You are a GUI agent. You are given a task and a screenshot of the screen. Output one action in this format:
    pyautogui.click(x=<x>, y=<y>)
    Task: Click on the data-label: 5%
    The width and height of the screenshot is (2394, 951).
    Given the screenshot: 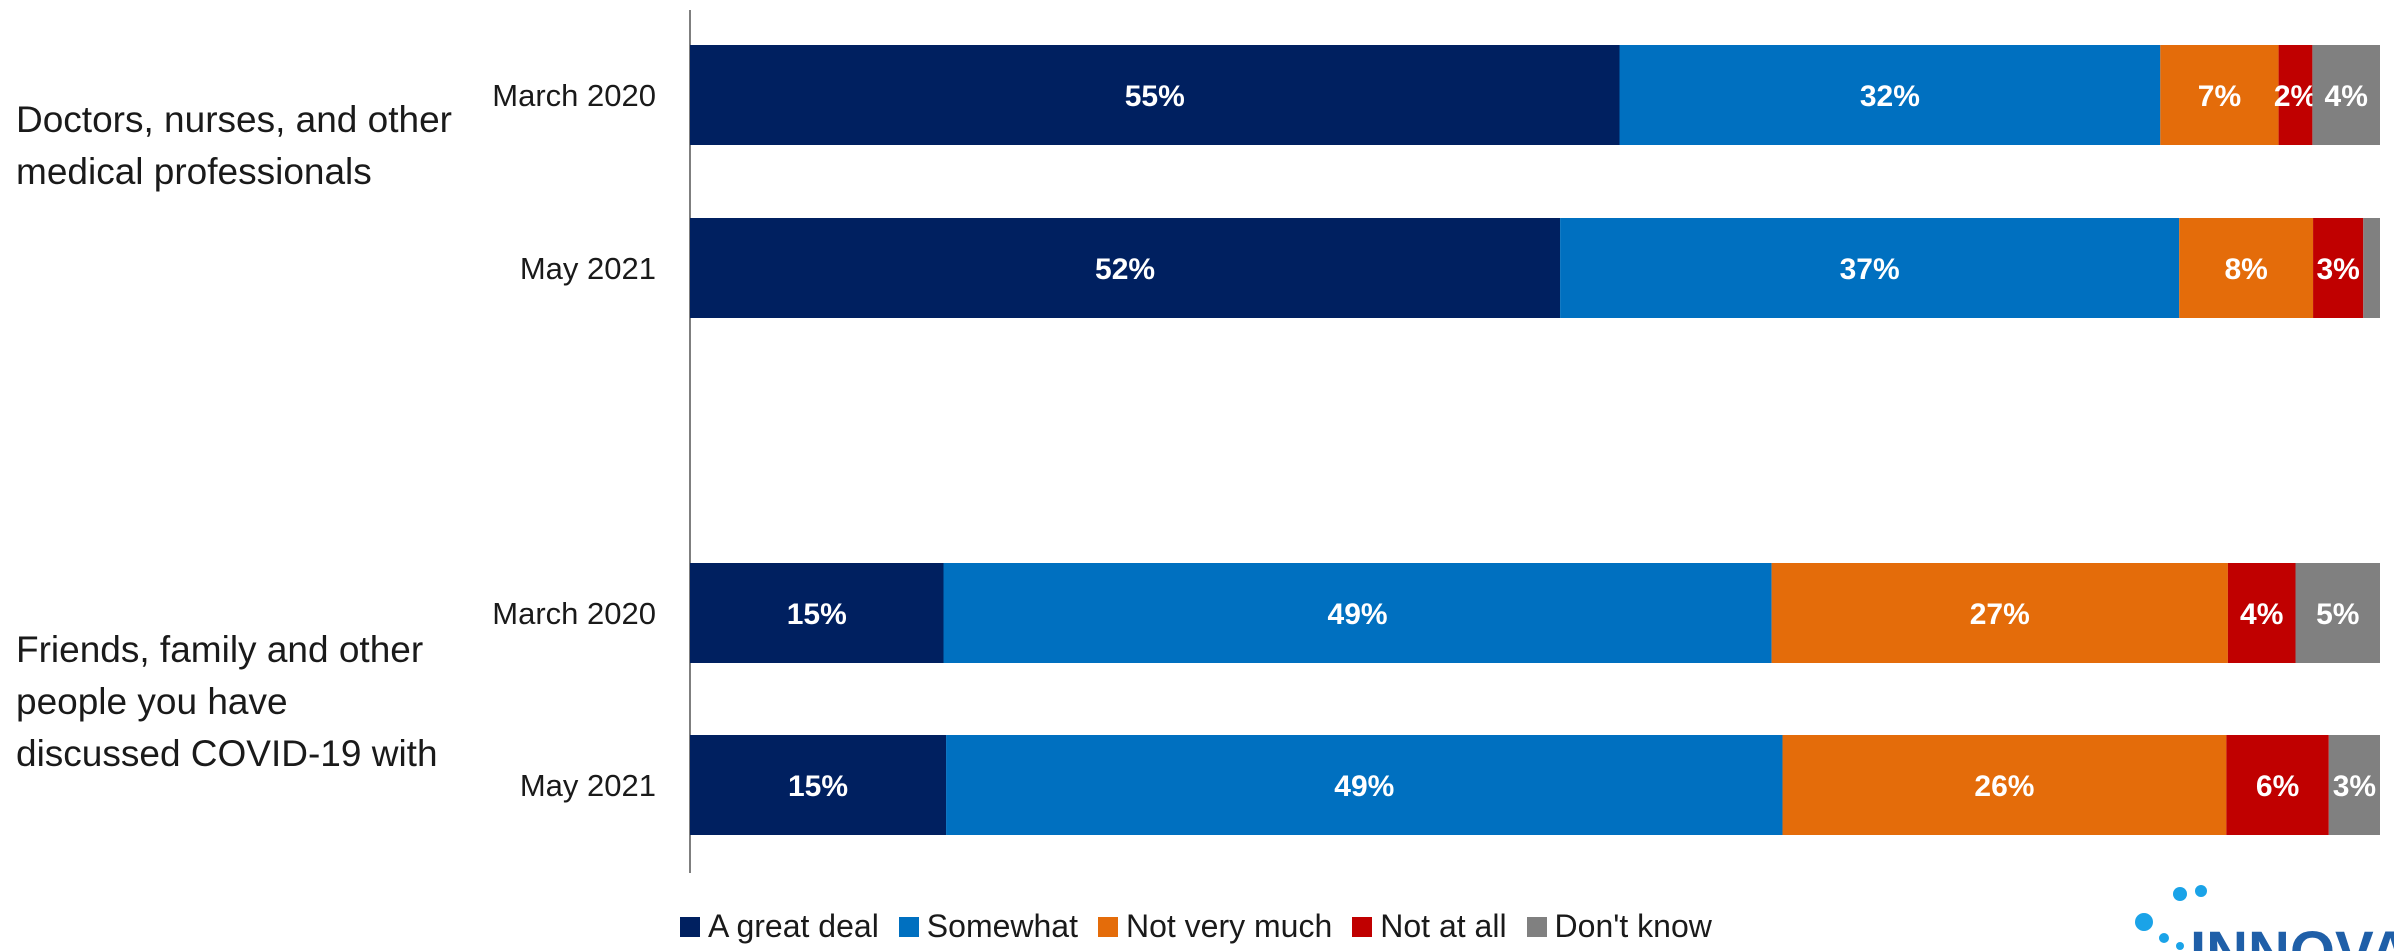 What is the action you would take?
    pyautogui.click(x=2337, y=614)
    